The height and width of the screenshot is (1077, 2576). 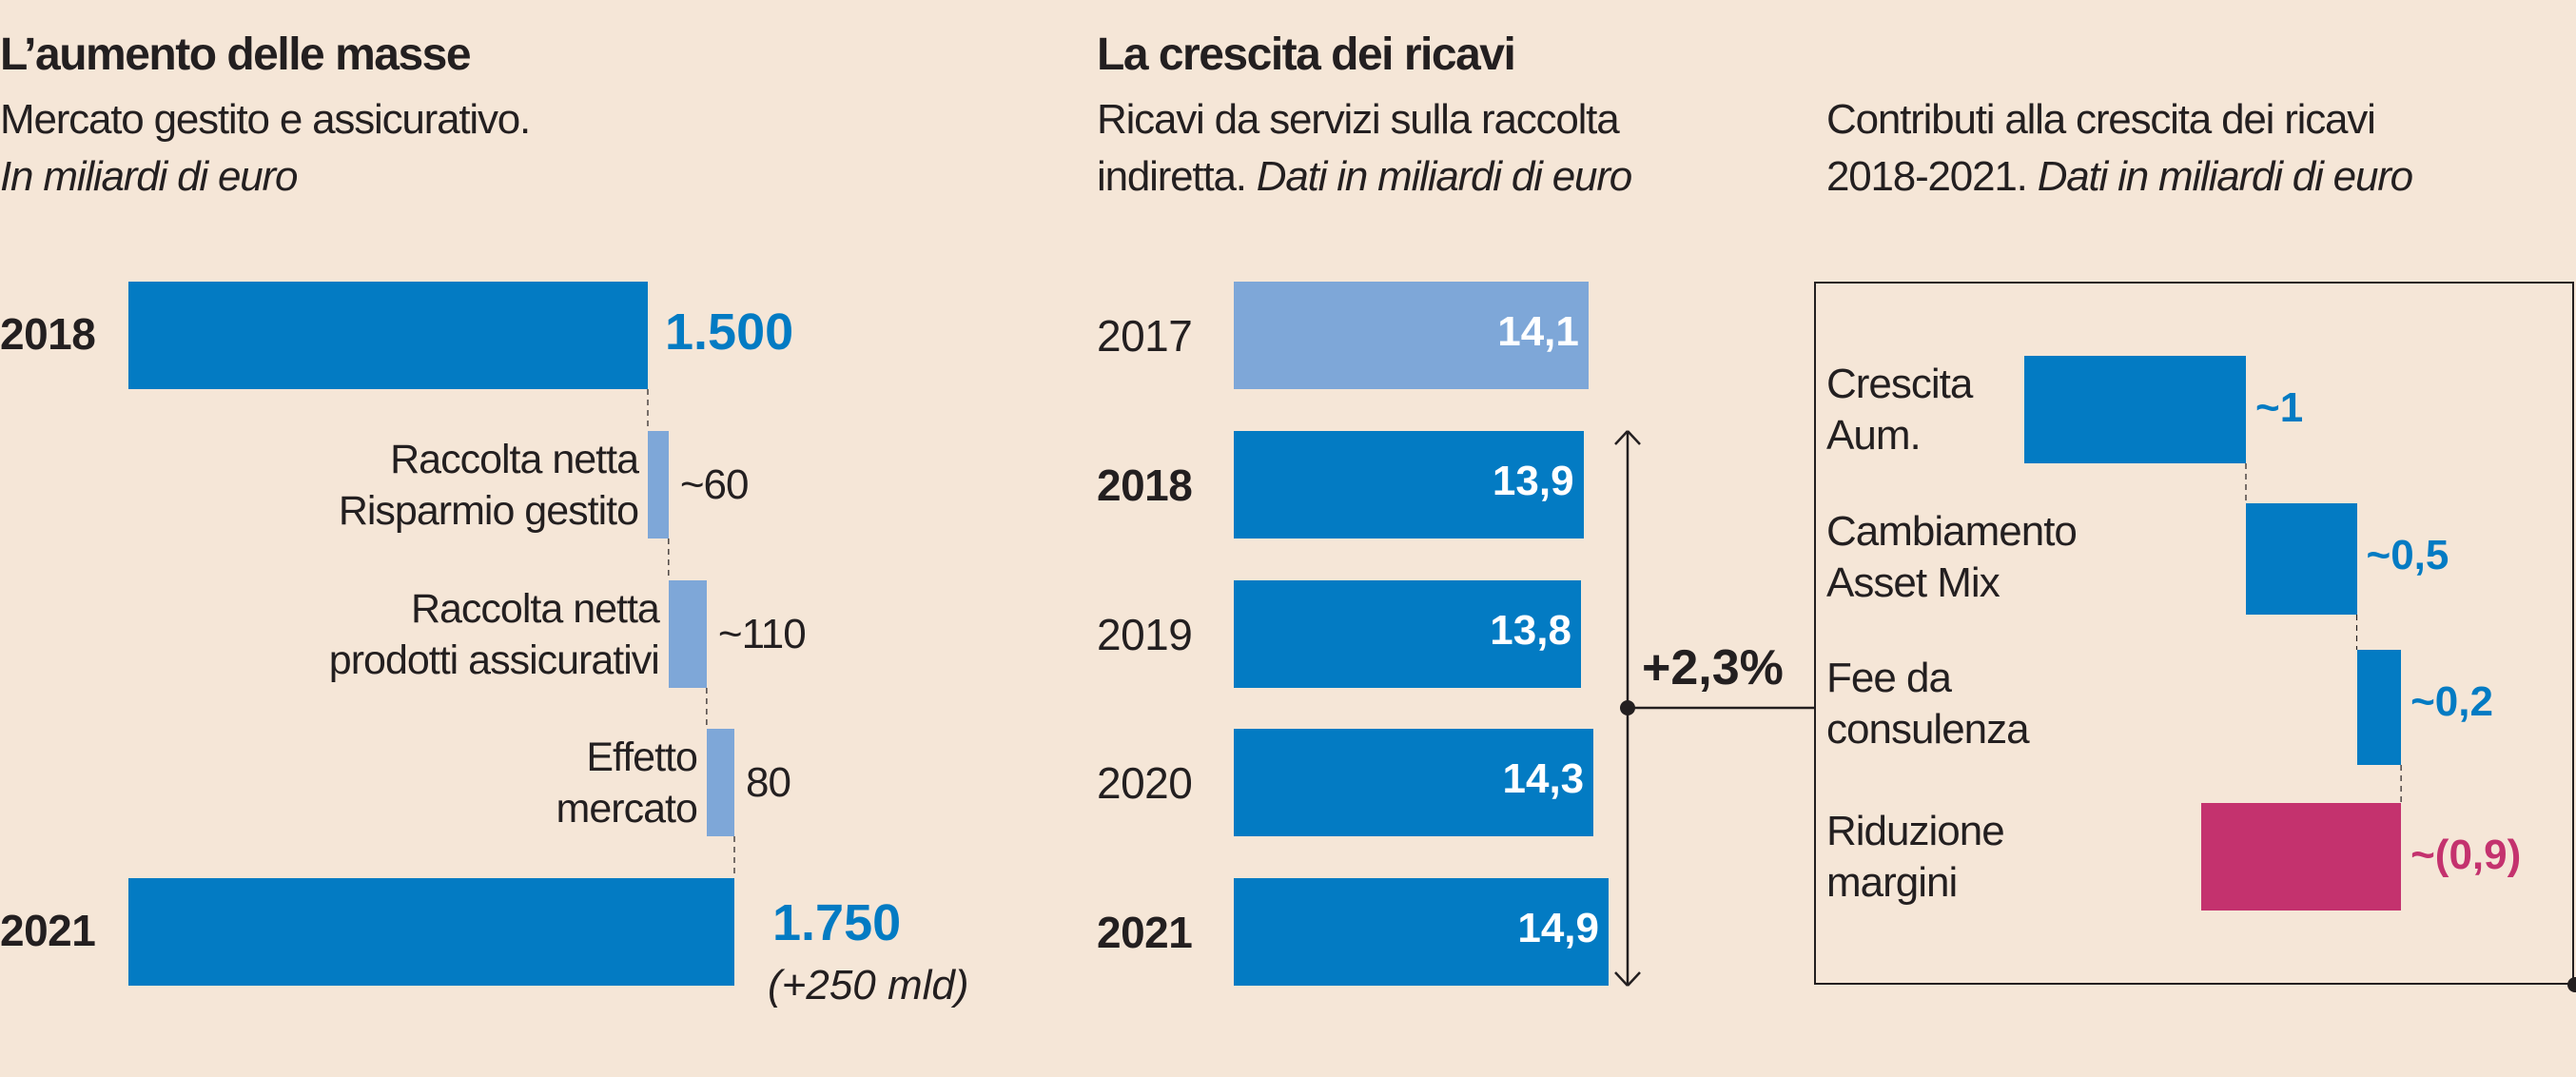 What do you see at coordinates (1307, 55) in the screenshot?
I see `chart2-title: La crescita dei ricavi` at bounding box center [1307, 55].